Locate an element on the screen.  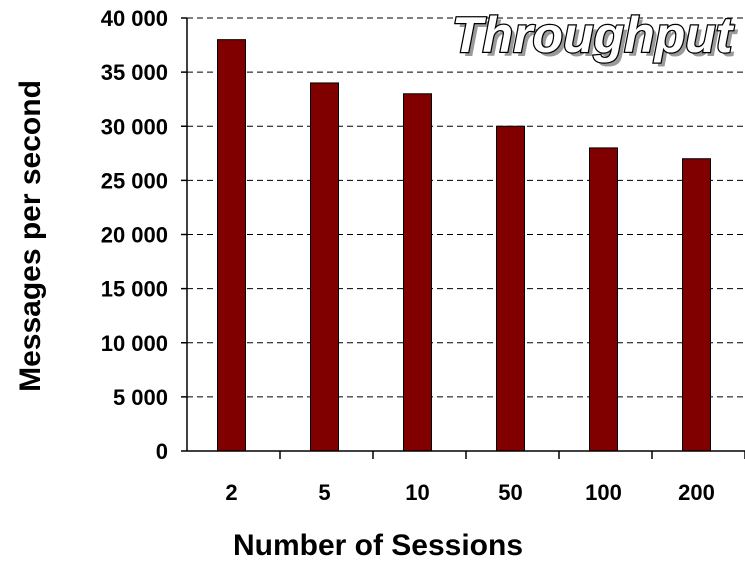
y-tick-label: 25 000 is located at coordinates (134, 180).